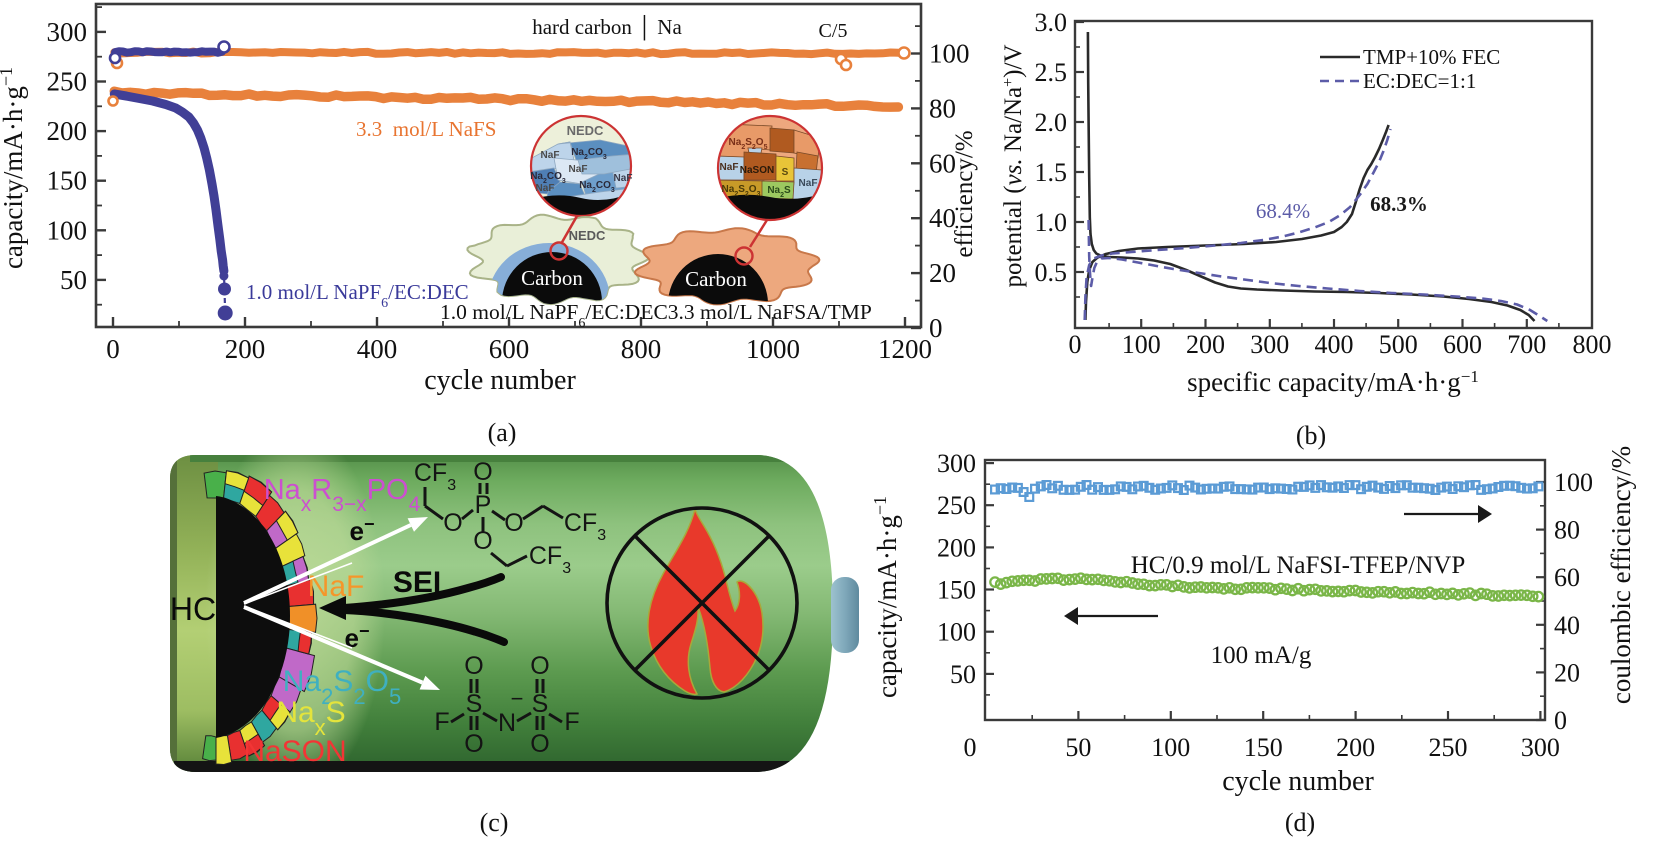  I want to click on svg-text: Na2S2O3, so click(741, 191).